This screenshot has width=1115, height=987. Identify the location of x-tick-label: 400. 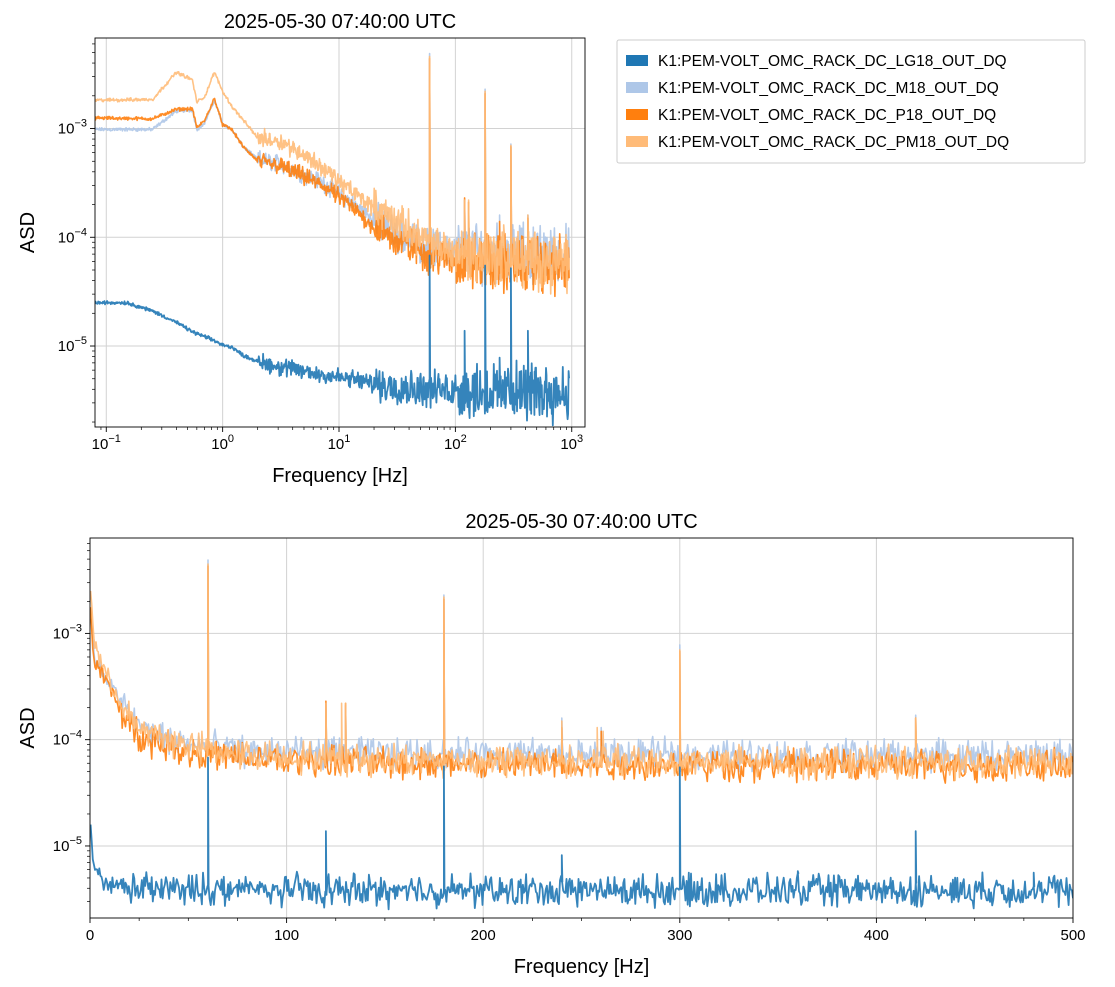
(876, 935).